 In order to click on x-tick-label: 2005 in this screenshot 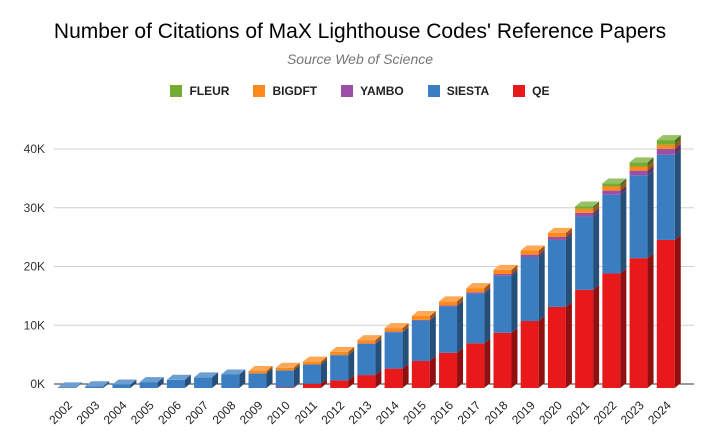, I will do `click(142, 412)`.